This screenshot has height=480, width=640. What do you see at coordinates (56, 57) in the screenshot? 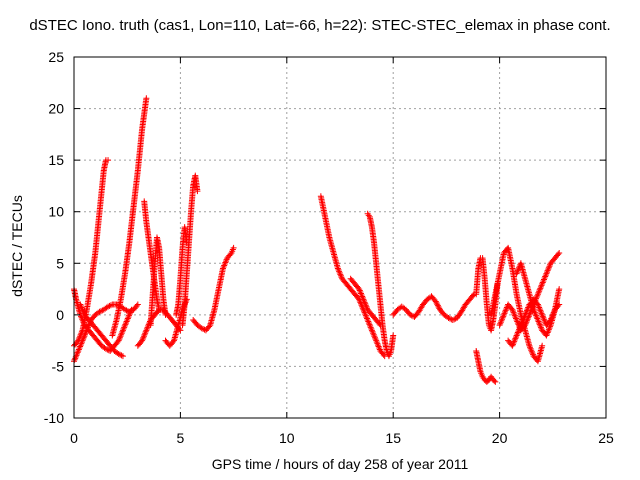
I see `y-tick-label: 25` at bounding box center [56, 57].